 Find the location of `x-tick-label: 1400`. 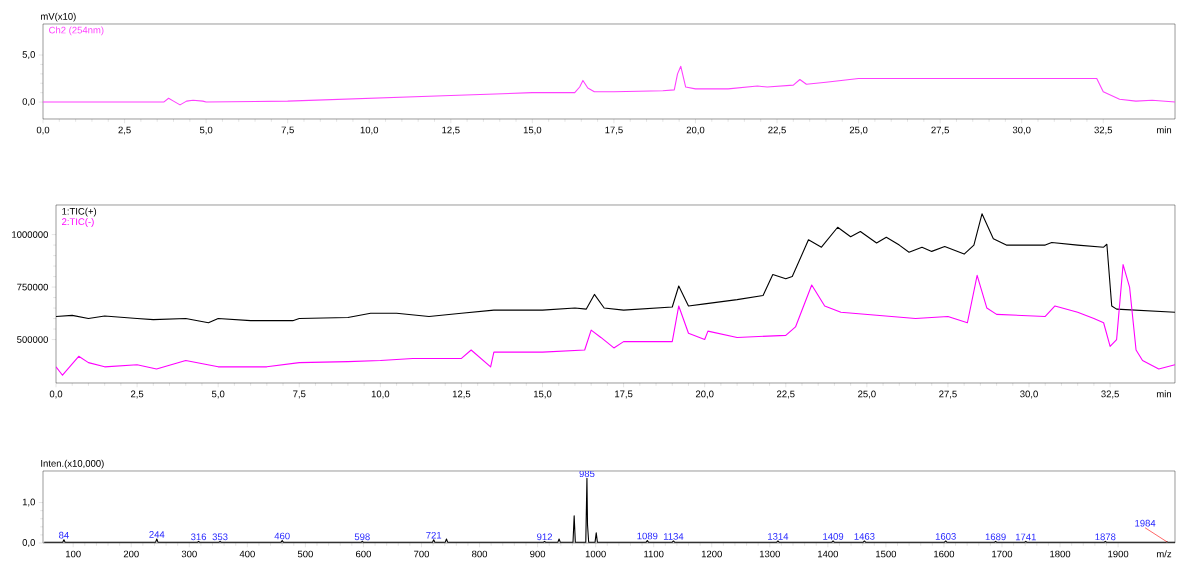

x-tick-label: 1400 is located at coordinates (828, 554).